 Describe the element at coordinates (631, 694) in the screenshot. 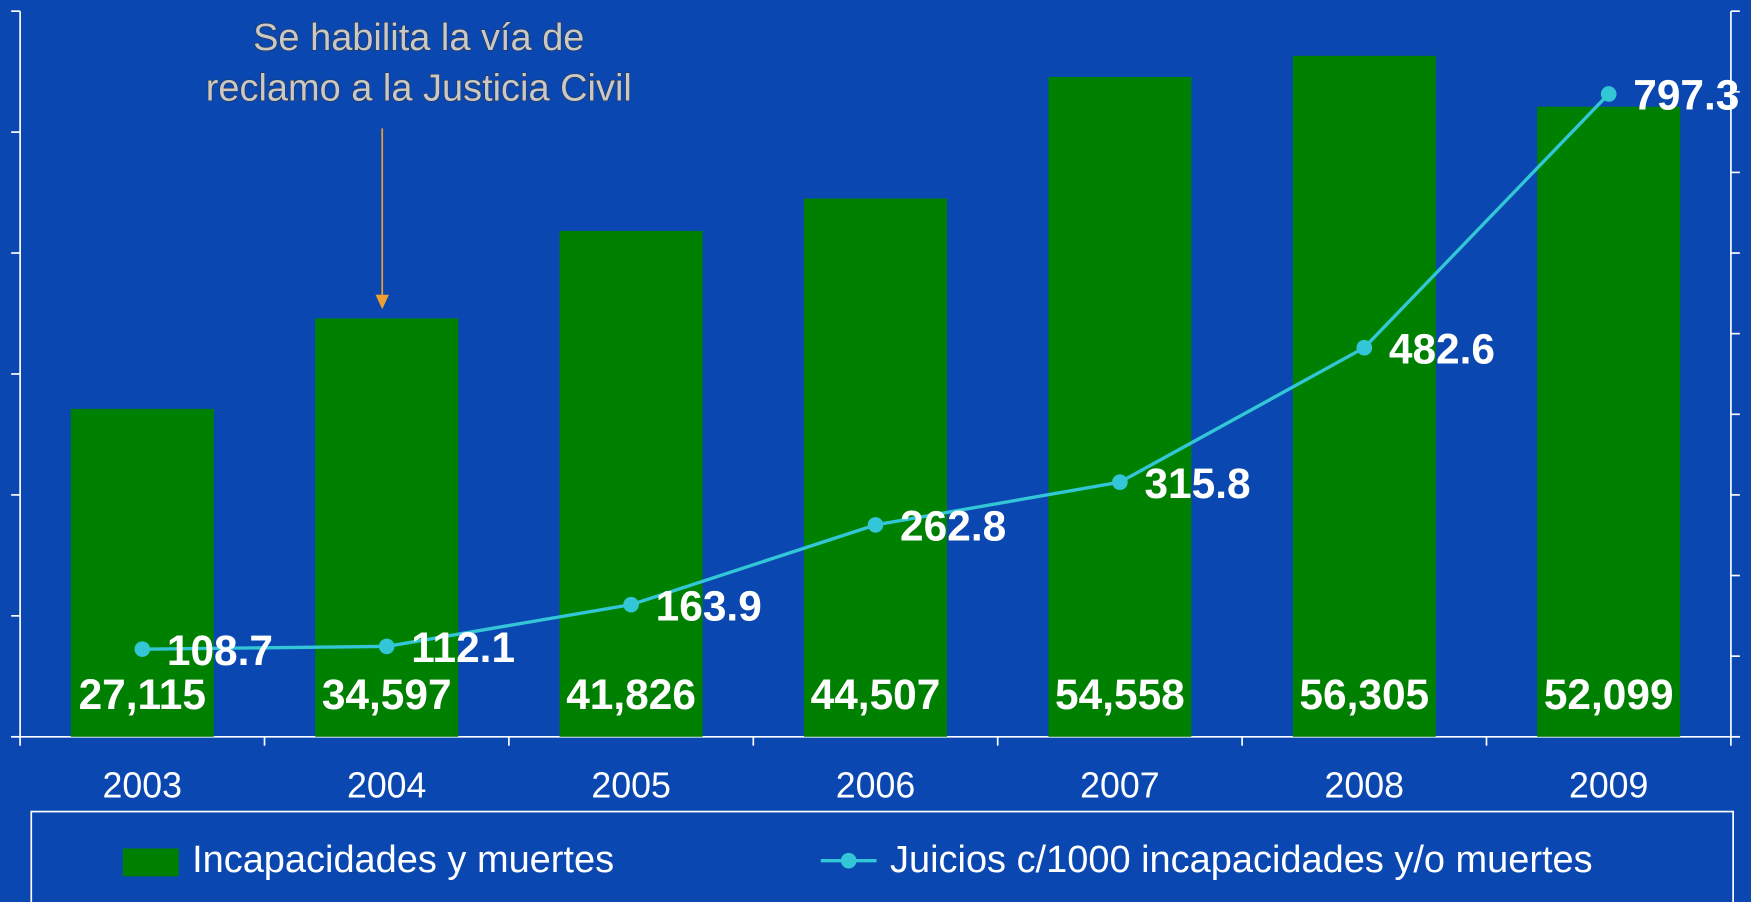

I see `bar-value-label: 41,826` at that location.